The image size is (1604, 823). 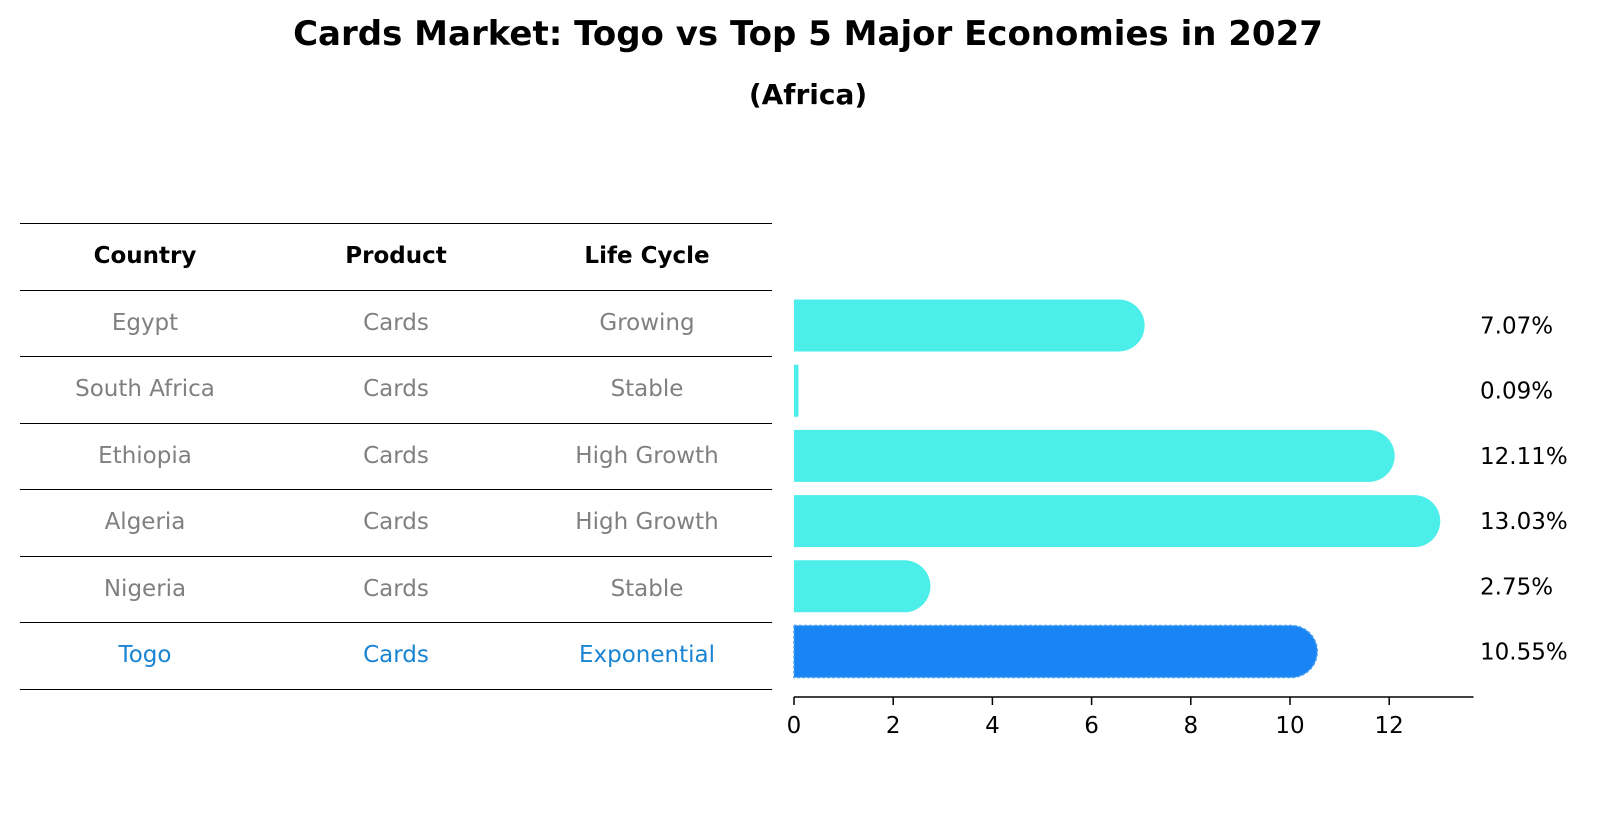 What do you see at coordinates (796, 390) in the screenshot?
I see `bar-south-africa` at bounding box center [796, 390].